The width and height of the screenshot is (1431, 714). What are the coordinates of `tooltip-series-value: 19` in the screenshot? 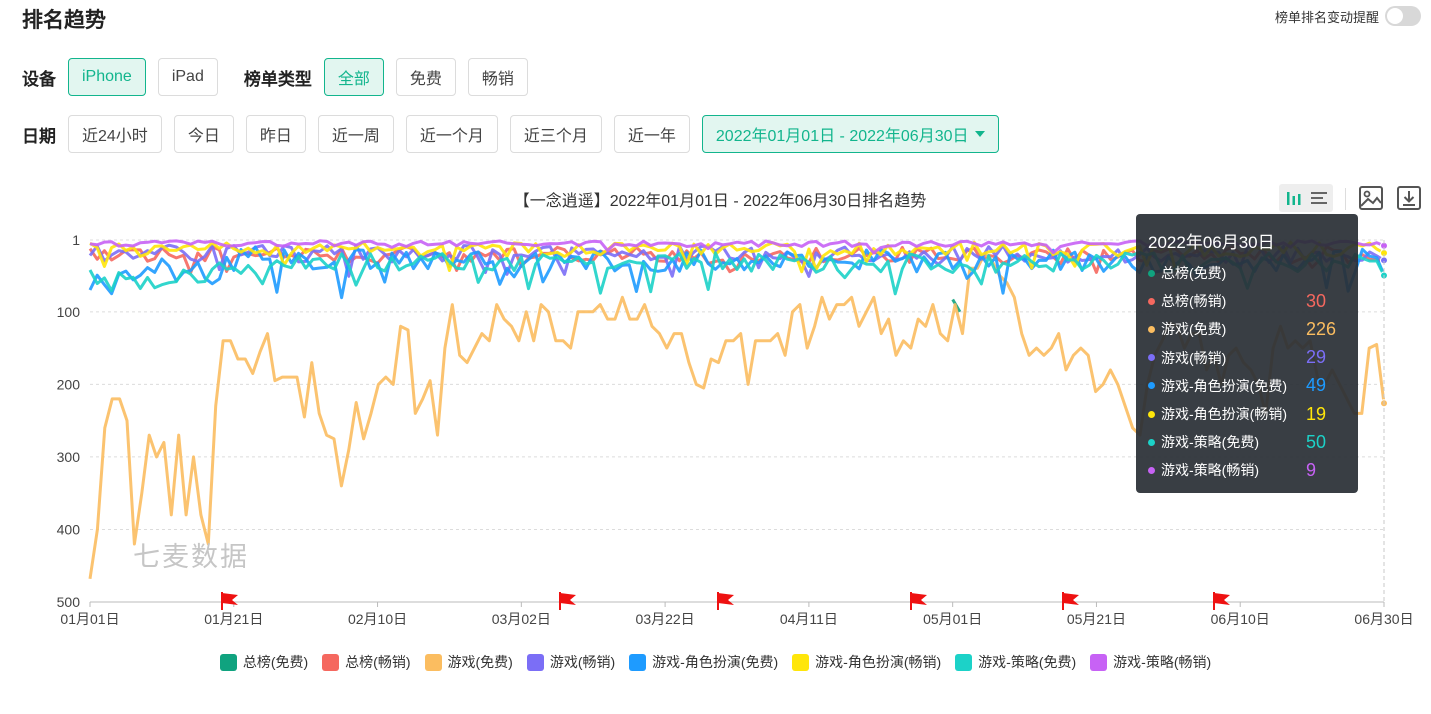 It's located at (1316, 413).